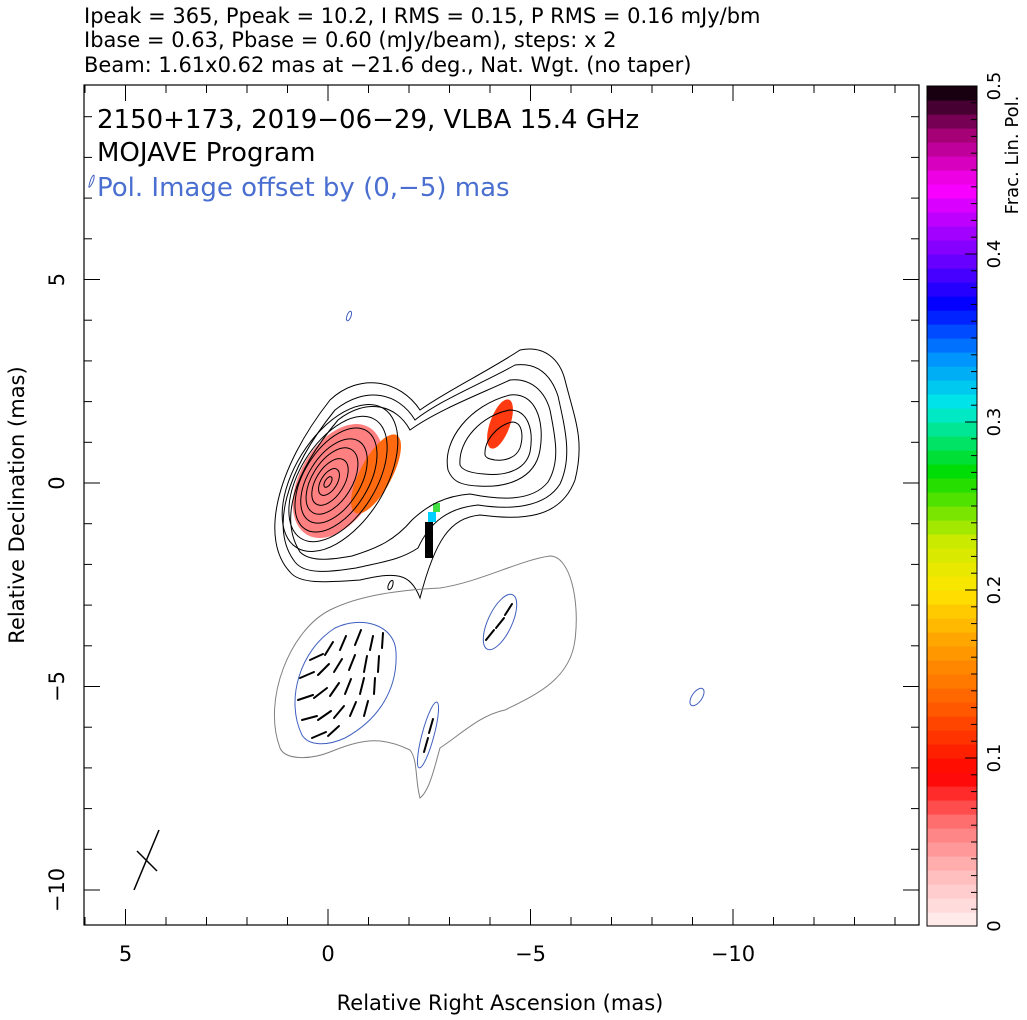 This screenshot has height=1020, width=1027. Describe the element at coordinates (390, 585) in the screenshot. I see `stokes-i-small-contour` at that location.